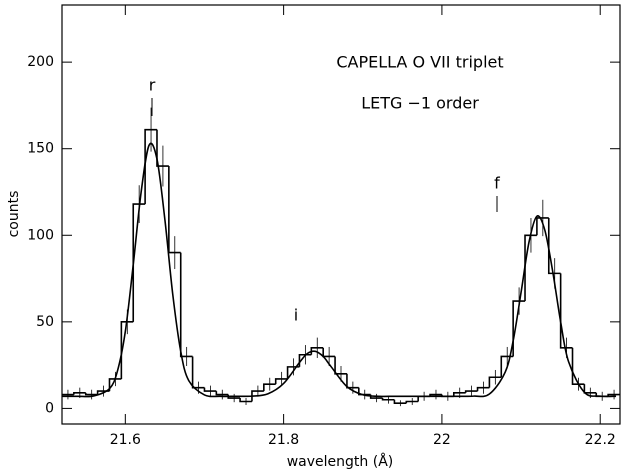 Image resolution: width=621 pixels, height=472 pixels. I want to click on line-label: i, so click(296, 315).